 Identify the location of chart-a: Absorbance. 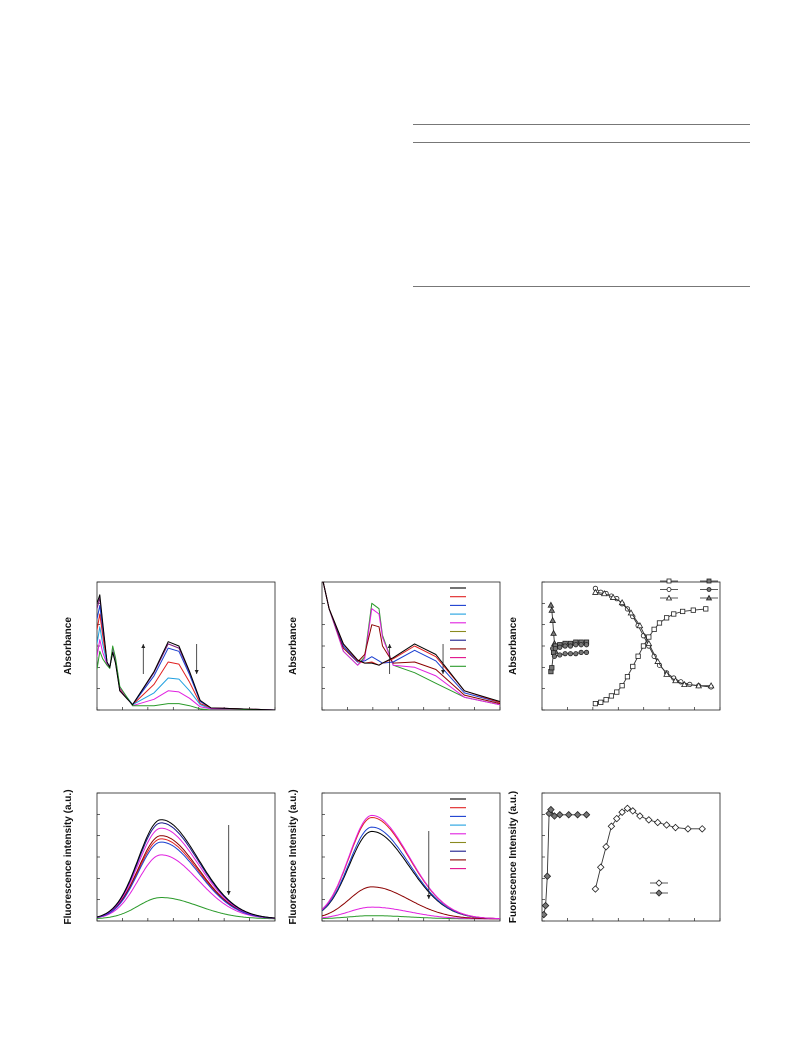
(169, 646).